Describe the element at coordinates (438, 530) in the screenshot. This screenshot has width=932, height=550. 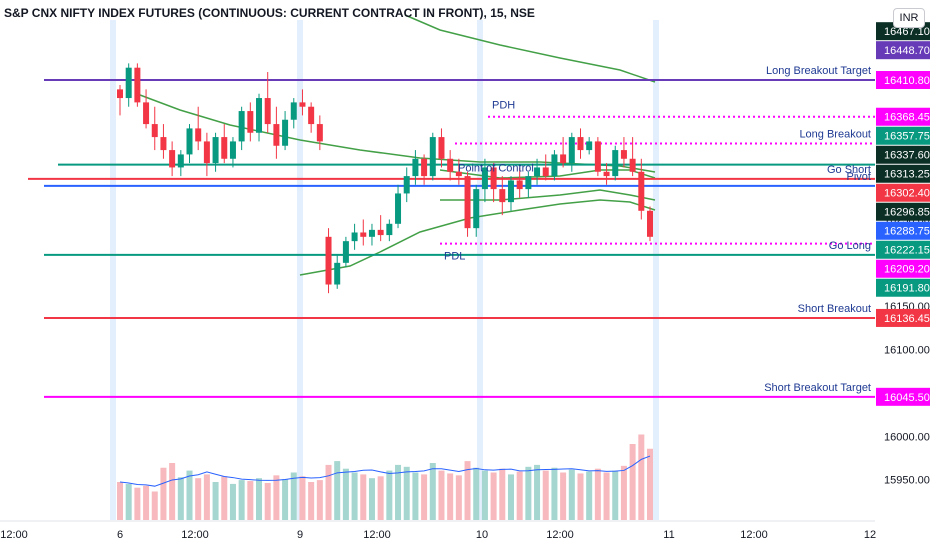
I see `time-axis: 12:00 6 12:00 9 12:00 10 12:00 11 12:00 12` at that location.